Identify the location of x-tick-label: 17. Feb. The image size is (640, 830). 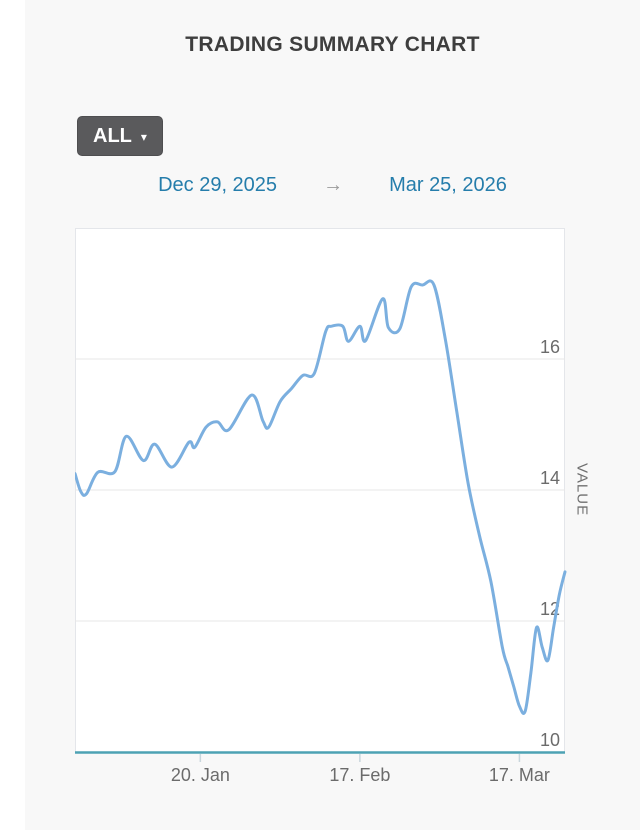
(359, 775).